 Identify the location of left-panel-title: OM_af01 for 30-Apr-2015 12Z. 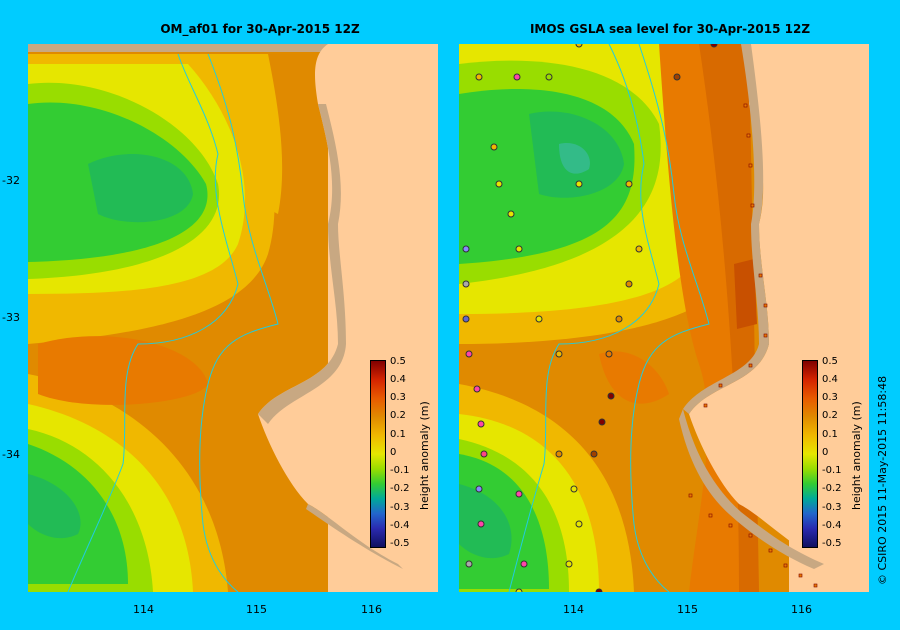
(260, 29).